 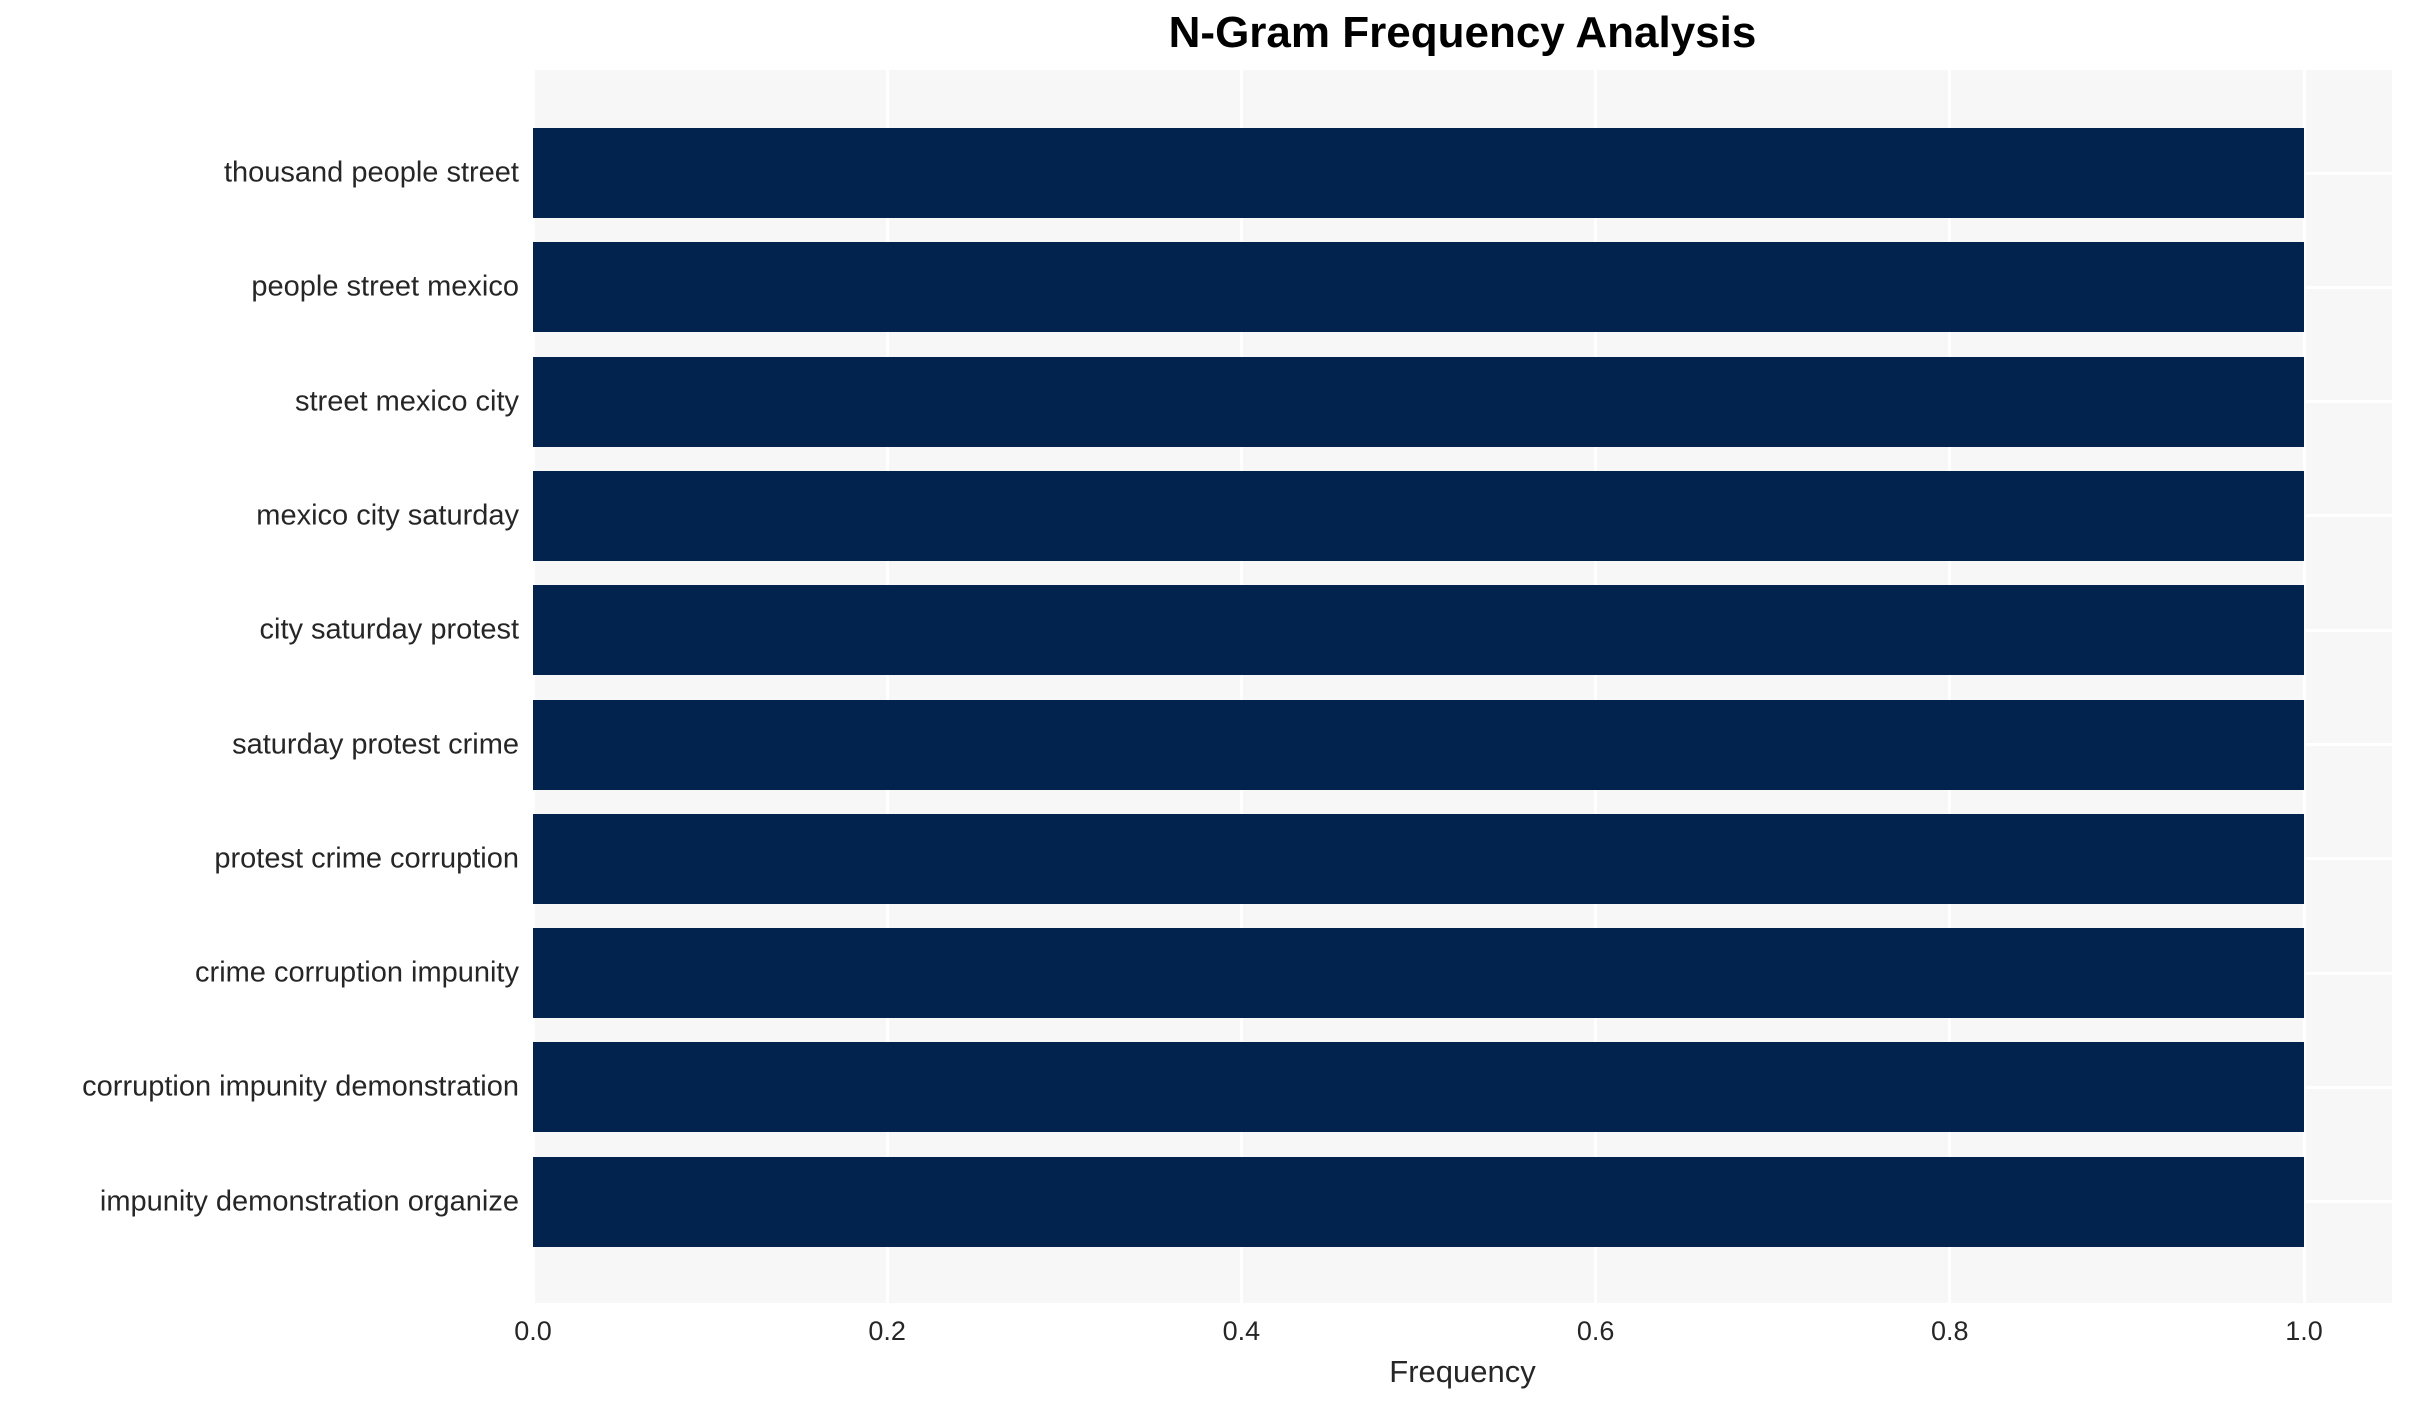 What do you see at coordinates (385, 286) in the screenshot?
I see `y-tick-label: people street mexico` at bounding box center [385, 286].